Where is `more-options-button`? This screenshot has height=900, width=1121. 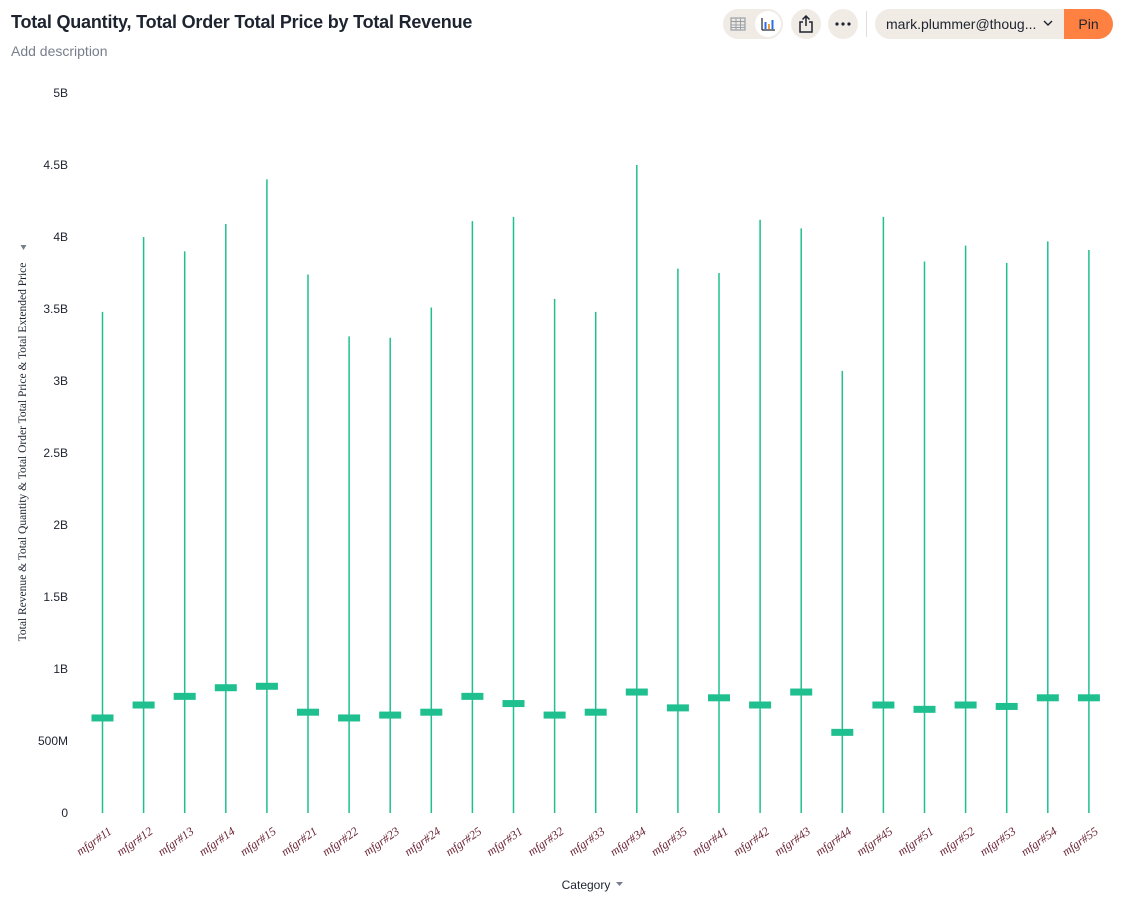
more-options-button is located at coordinates (843, 24).